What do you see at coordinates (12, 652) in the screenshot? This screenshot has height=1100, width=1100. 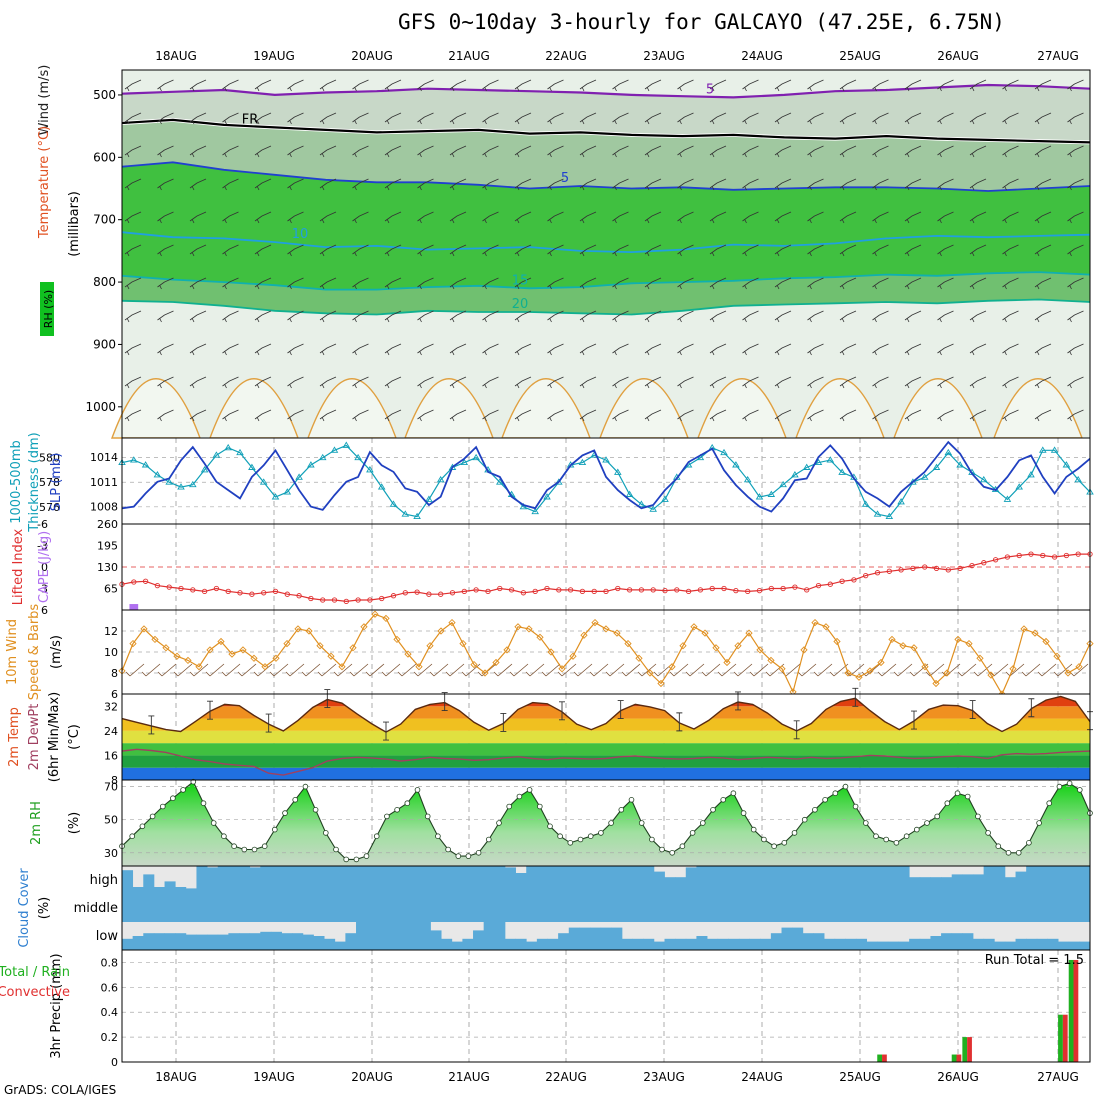 I see `side-label: 10m Wind` at bounding box center [12, 652].